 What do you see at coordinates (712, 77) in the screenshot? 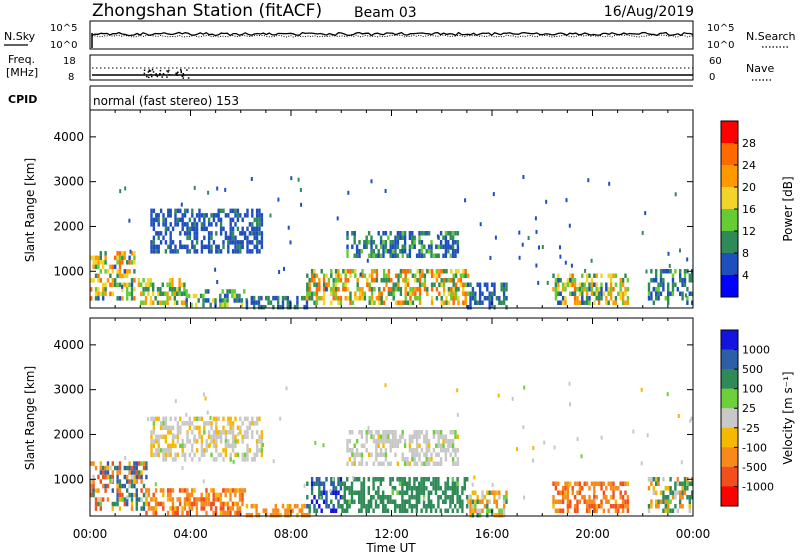
I see `freq-right-tick-bottom: 0` at bounding box center [712, 77].